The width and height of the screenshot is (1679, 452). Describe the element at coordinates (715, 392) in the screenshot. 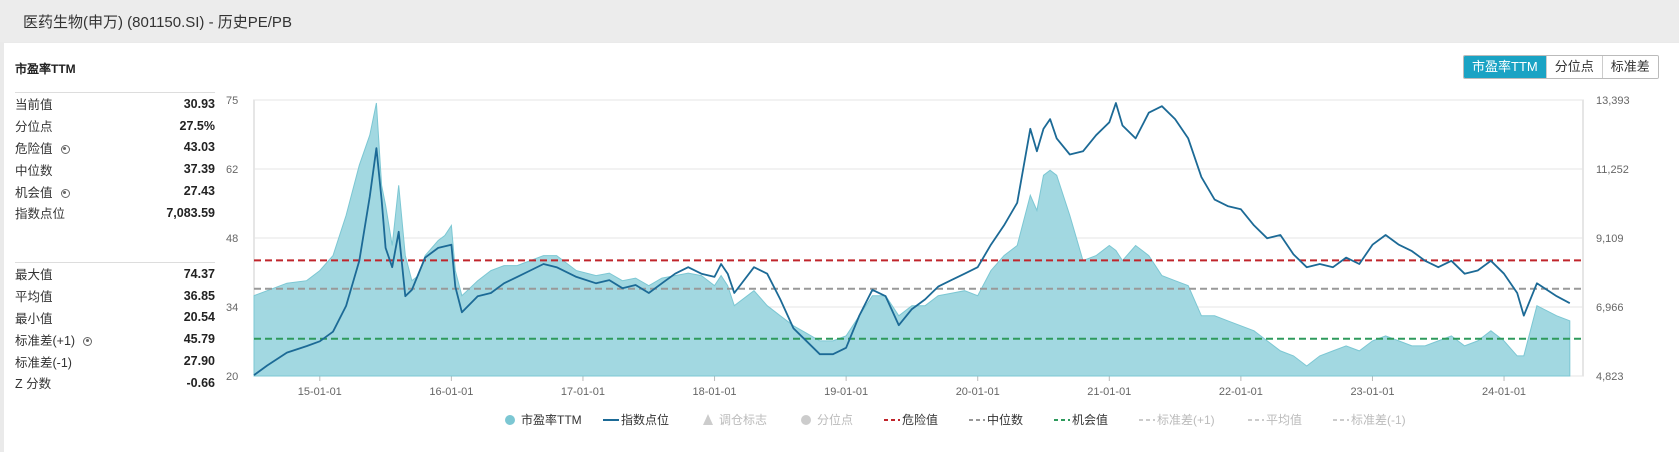

I see `x-tick-label: 18-01-01` at that location.